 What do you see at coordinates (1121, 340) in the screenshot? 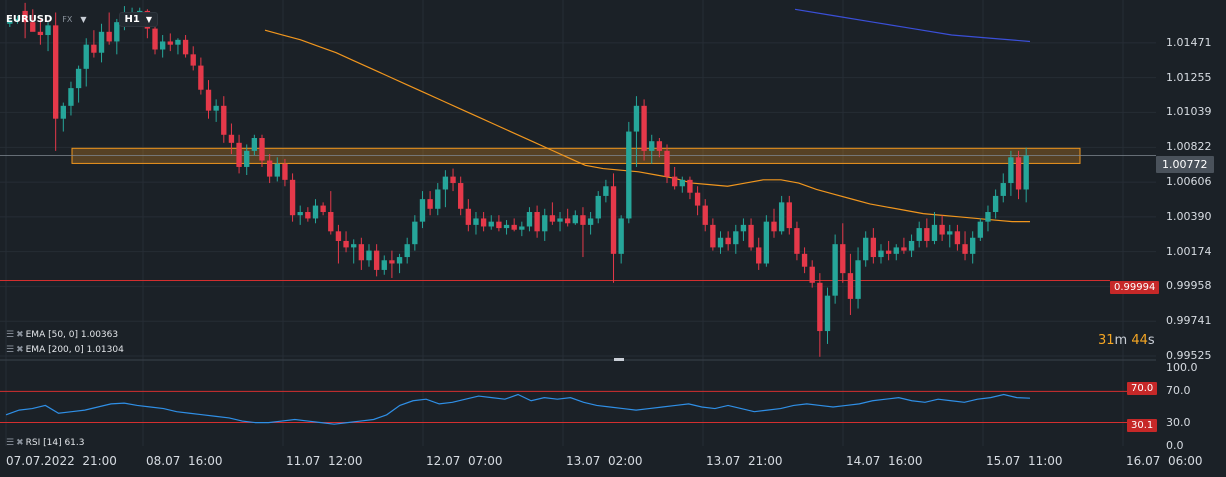
I see `timer-min-unit: m` at bounding box center [1121, 340].